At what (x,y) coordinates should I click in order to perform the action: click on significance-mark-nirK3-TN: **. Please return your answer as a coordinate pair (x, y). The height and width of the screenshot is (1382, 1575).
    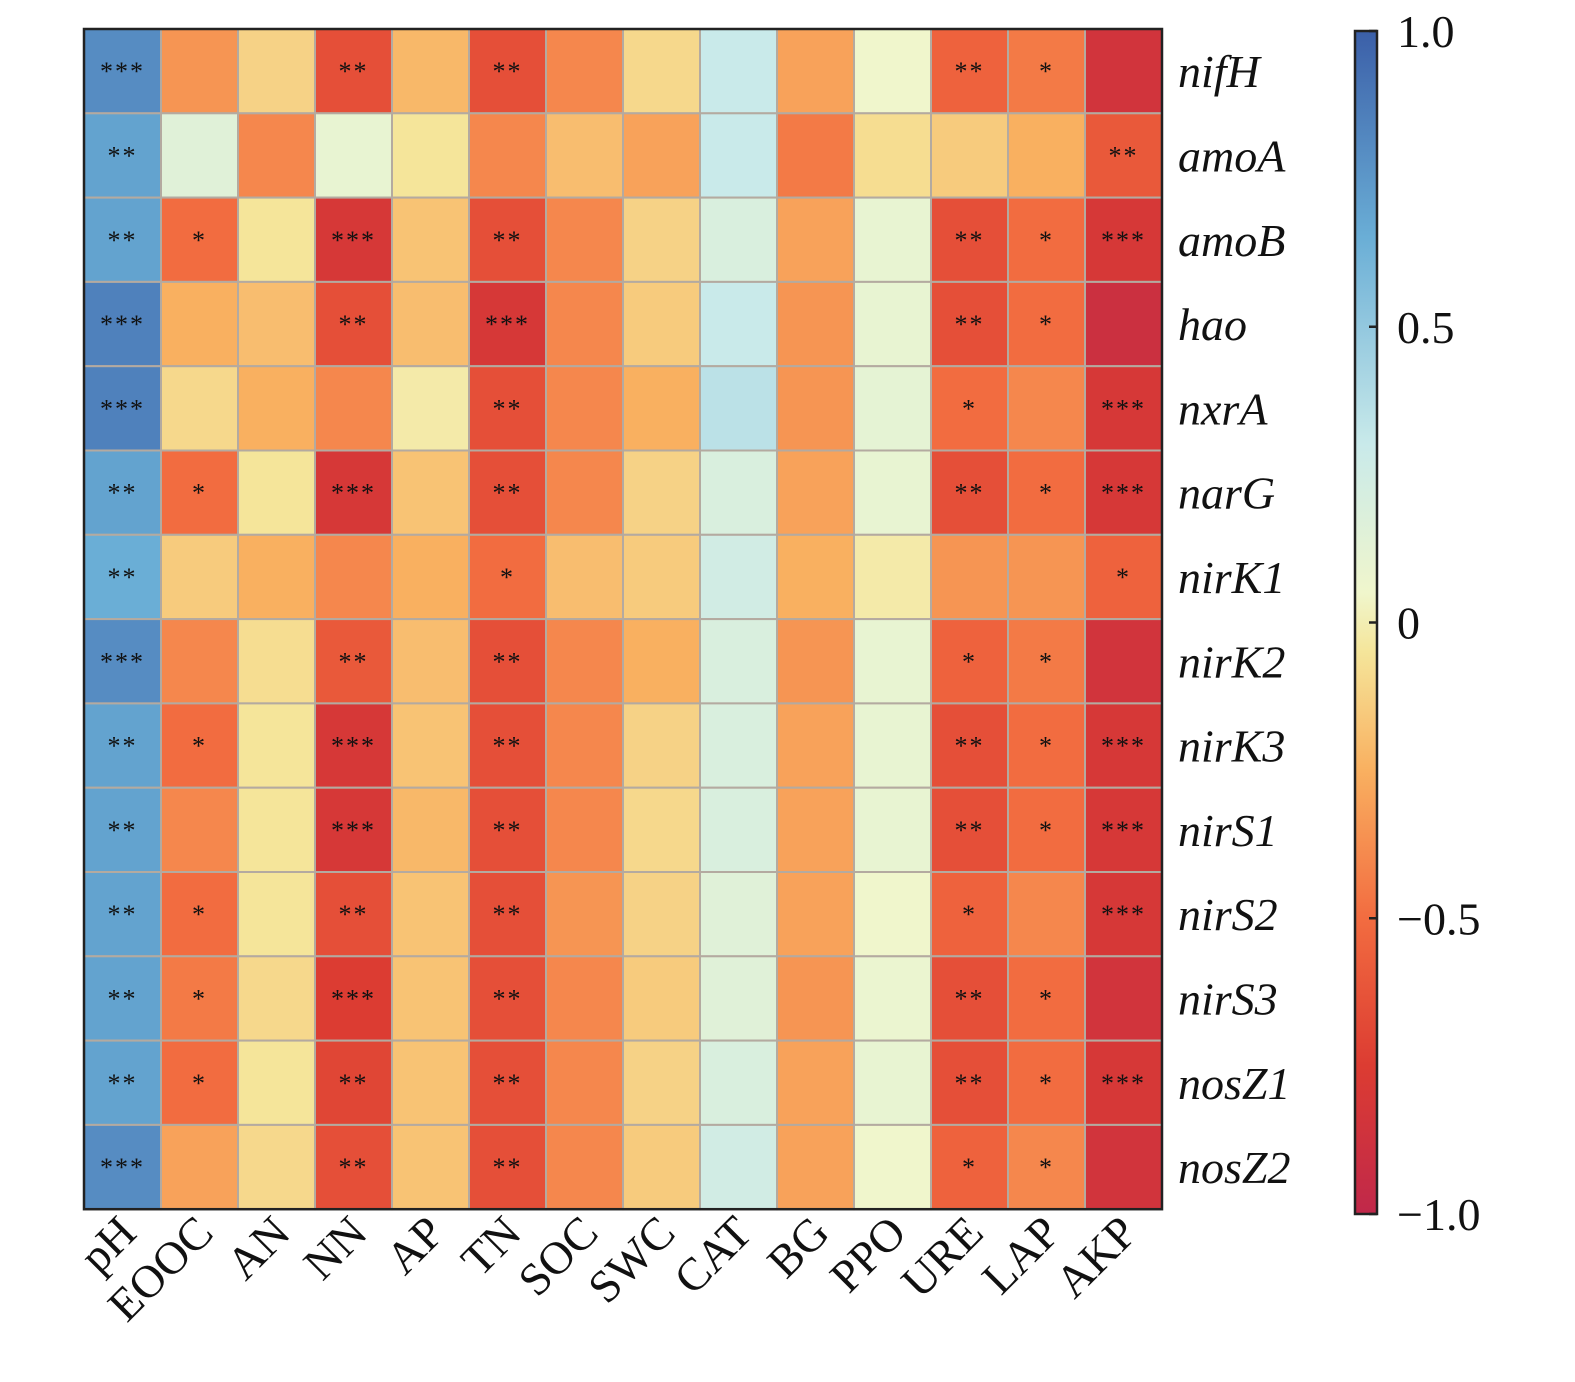
    Looking at the image, I should click on (508, 746).